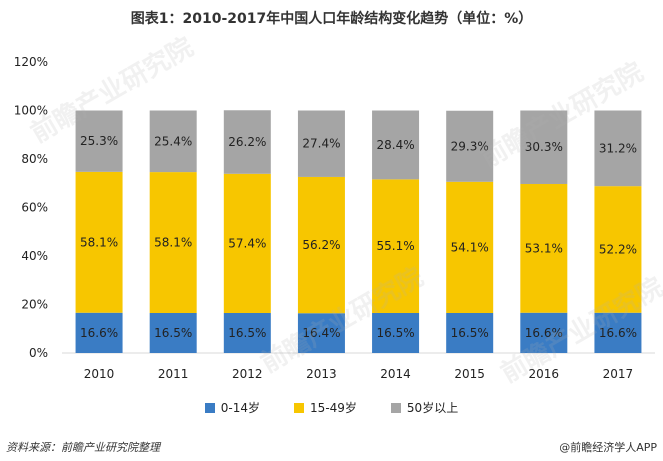  I want to click on brand-note: @前瞻经济学人APP, so click(608, 447).